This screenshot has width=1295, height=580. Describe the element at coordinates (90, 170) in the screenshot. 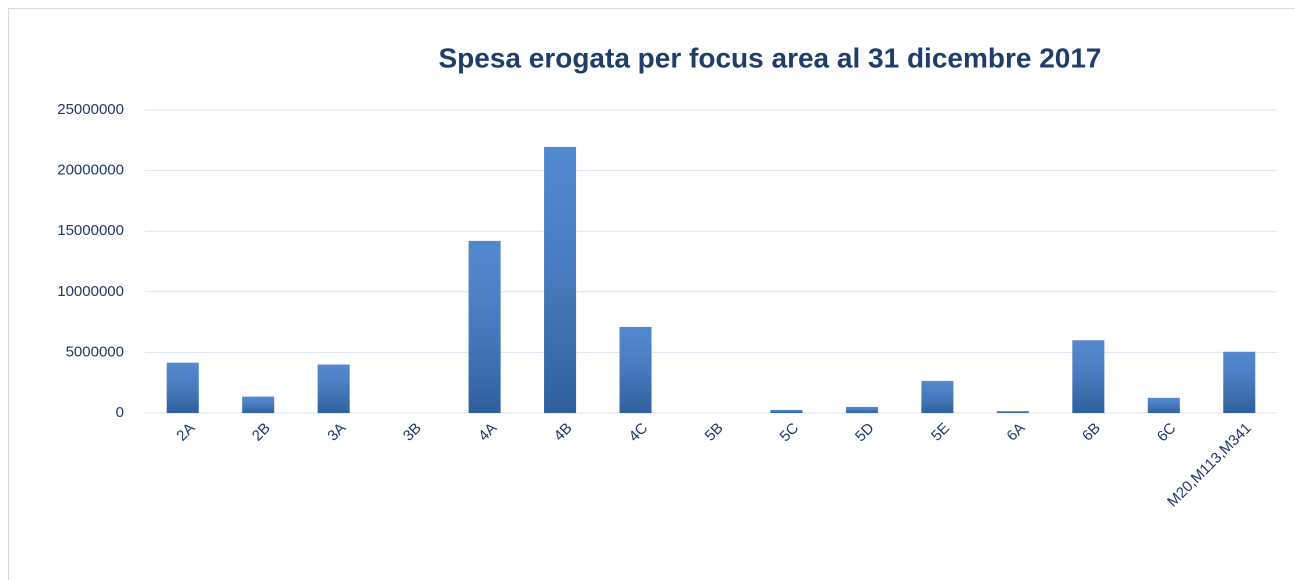

I see `y-tick-label: 20000000` at that location.